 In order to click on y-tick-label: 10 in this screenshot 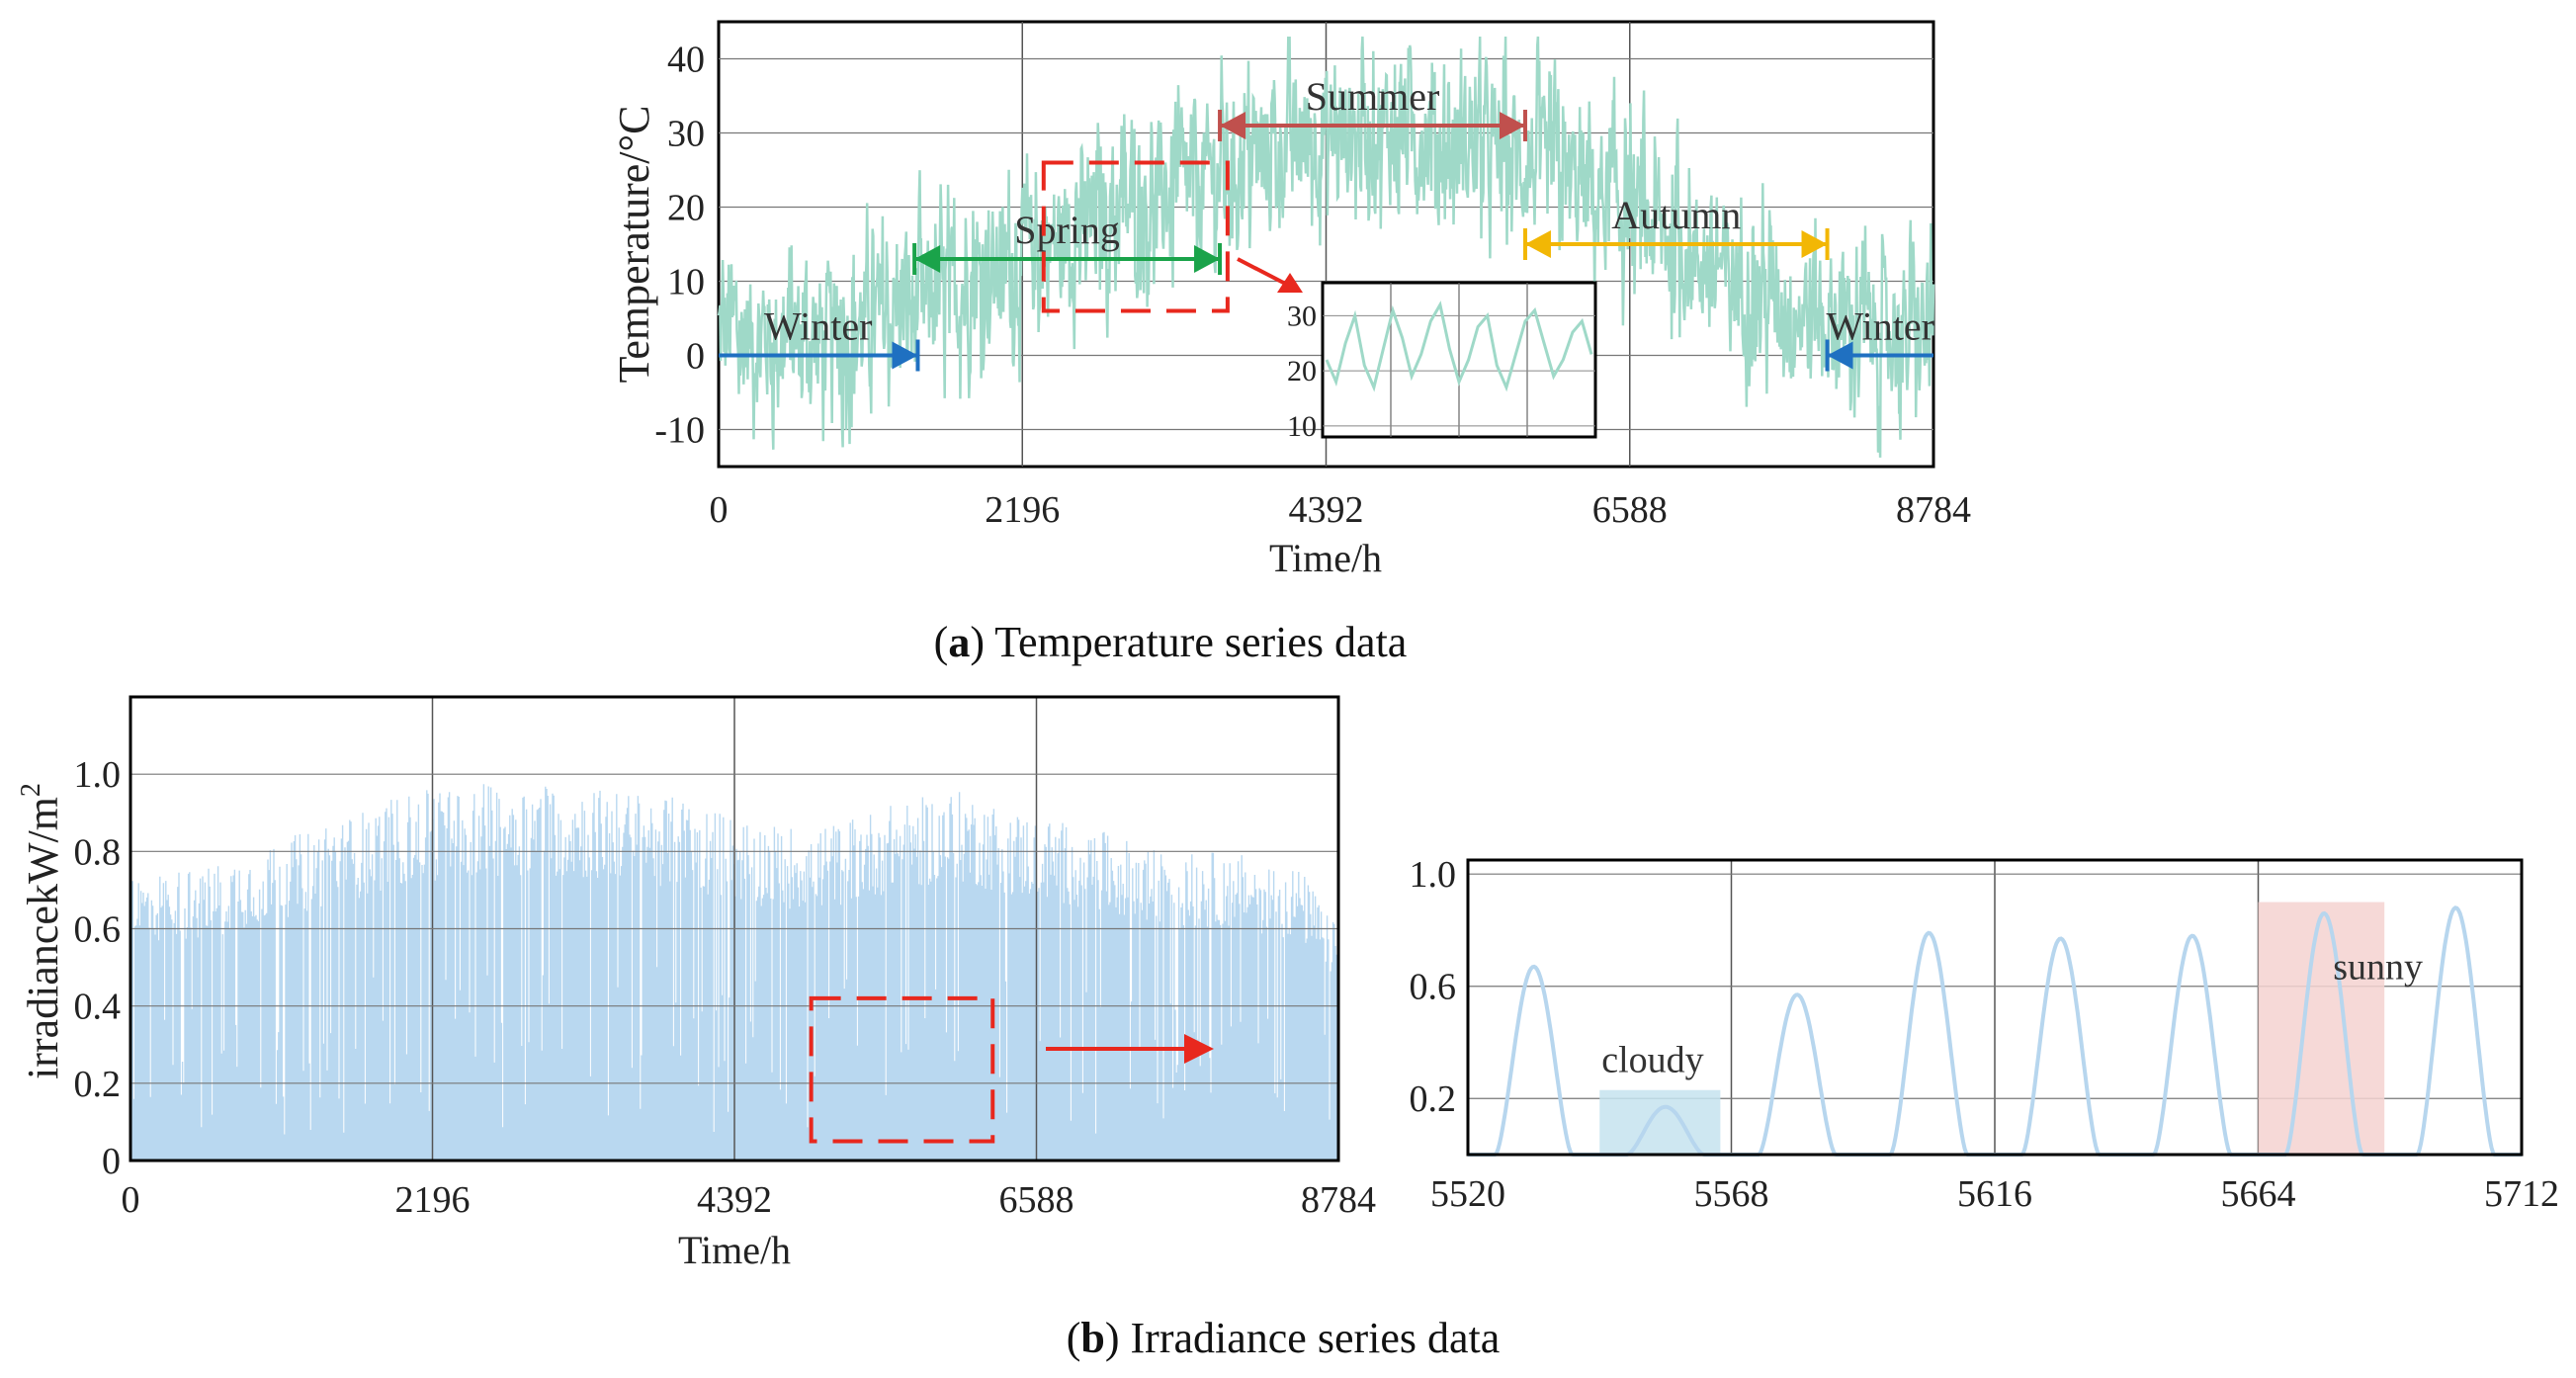, I will do `click(686, 282)`.